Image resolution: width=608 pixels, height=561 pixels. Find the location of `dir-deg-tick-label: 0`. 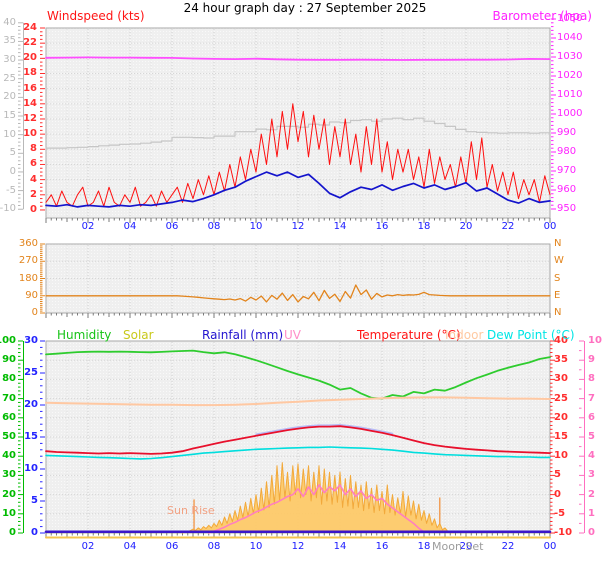

dir-deg-tick-label: 0 is located at coordinates (34, 312).